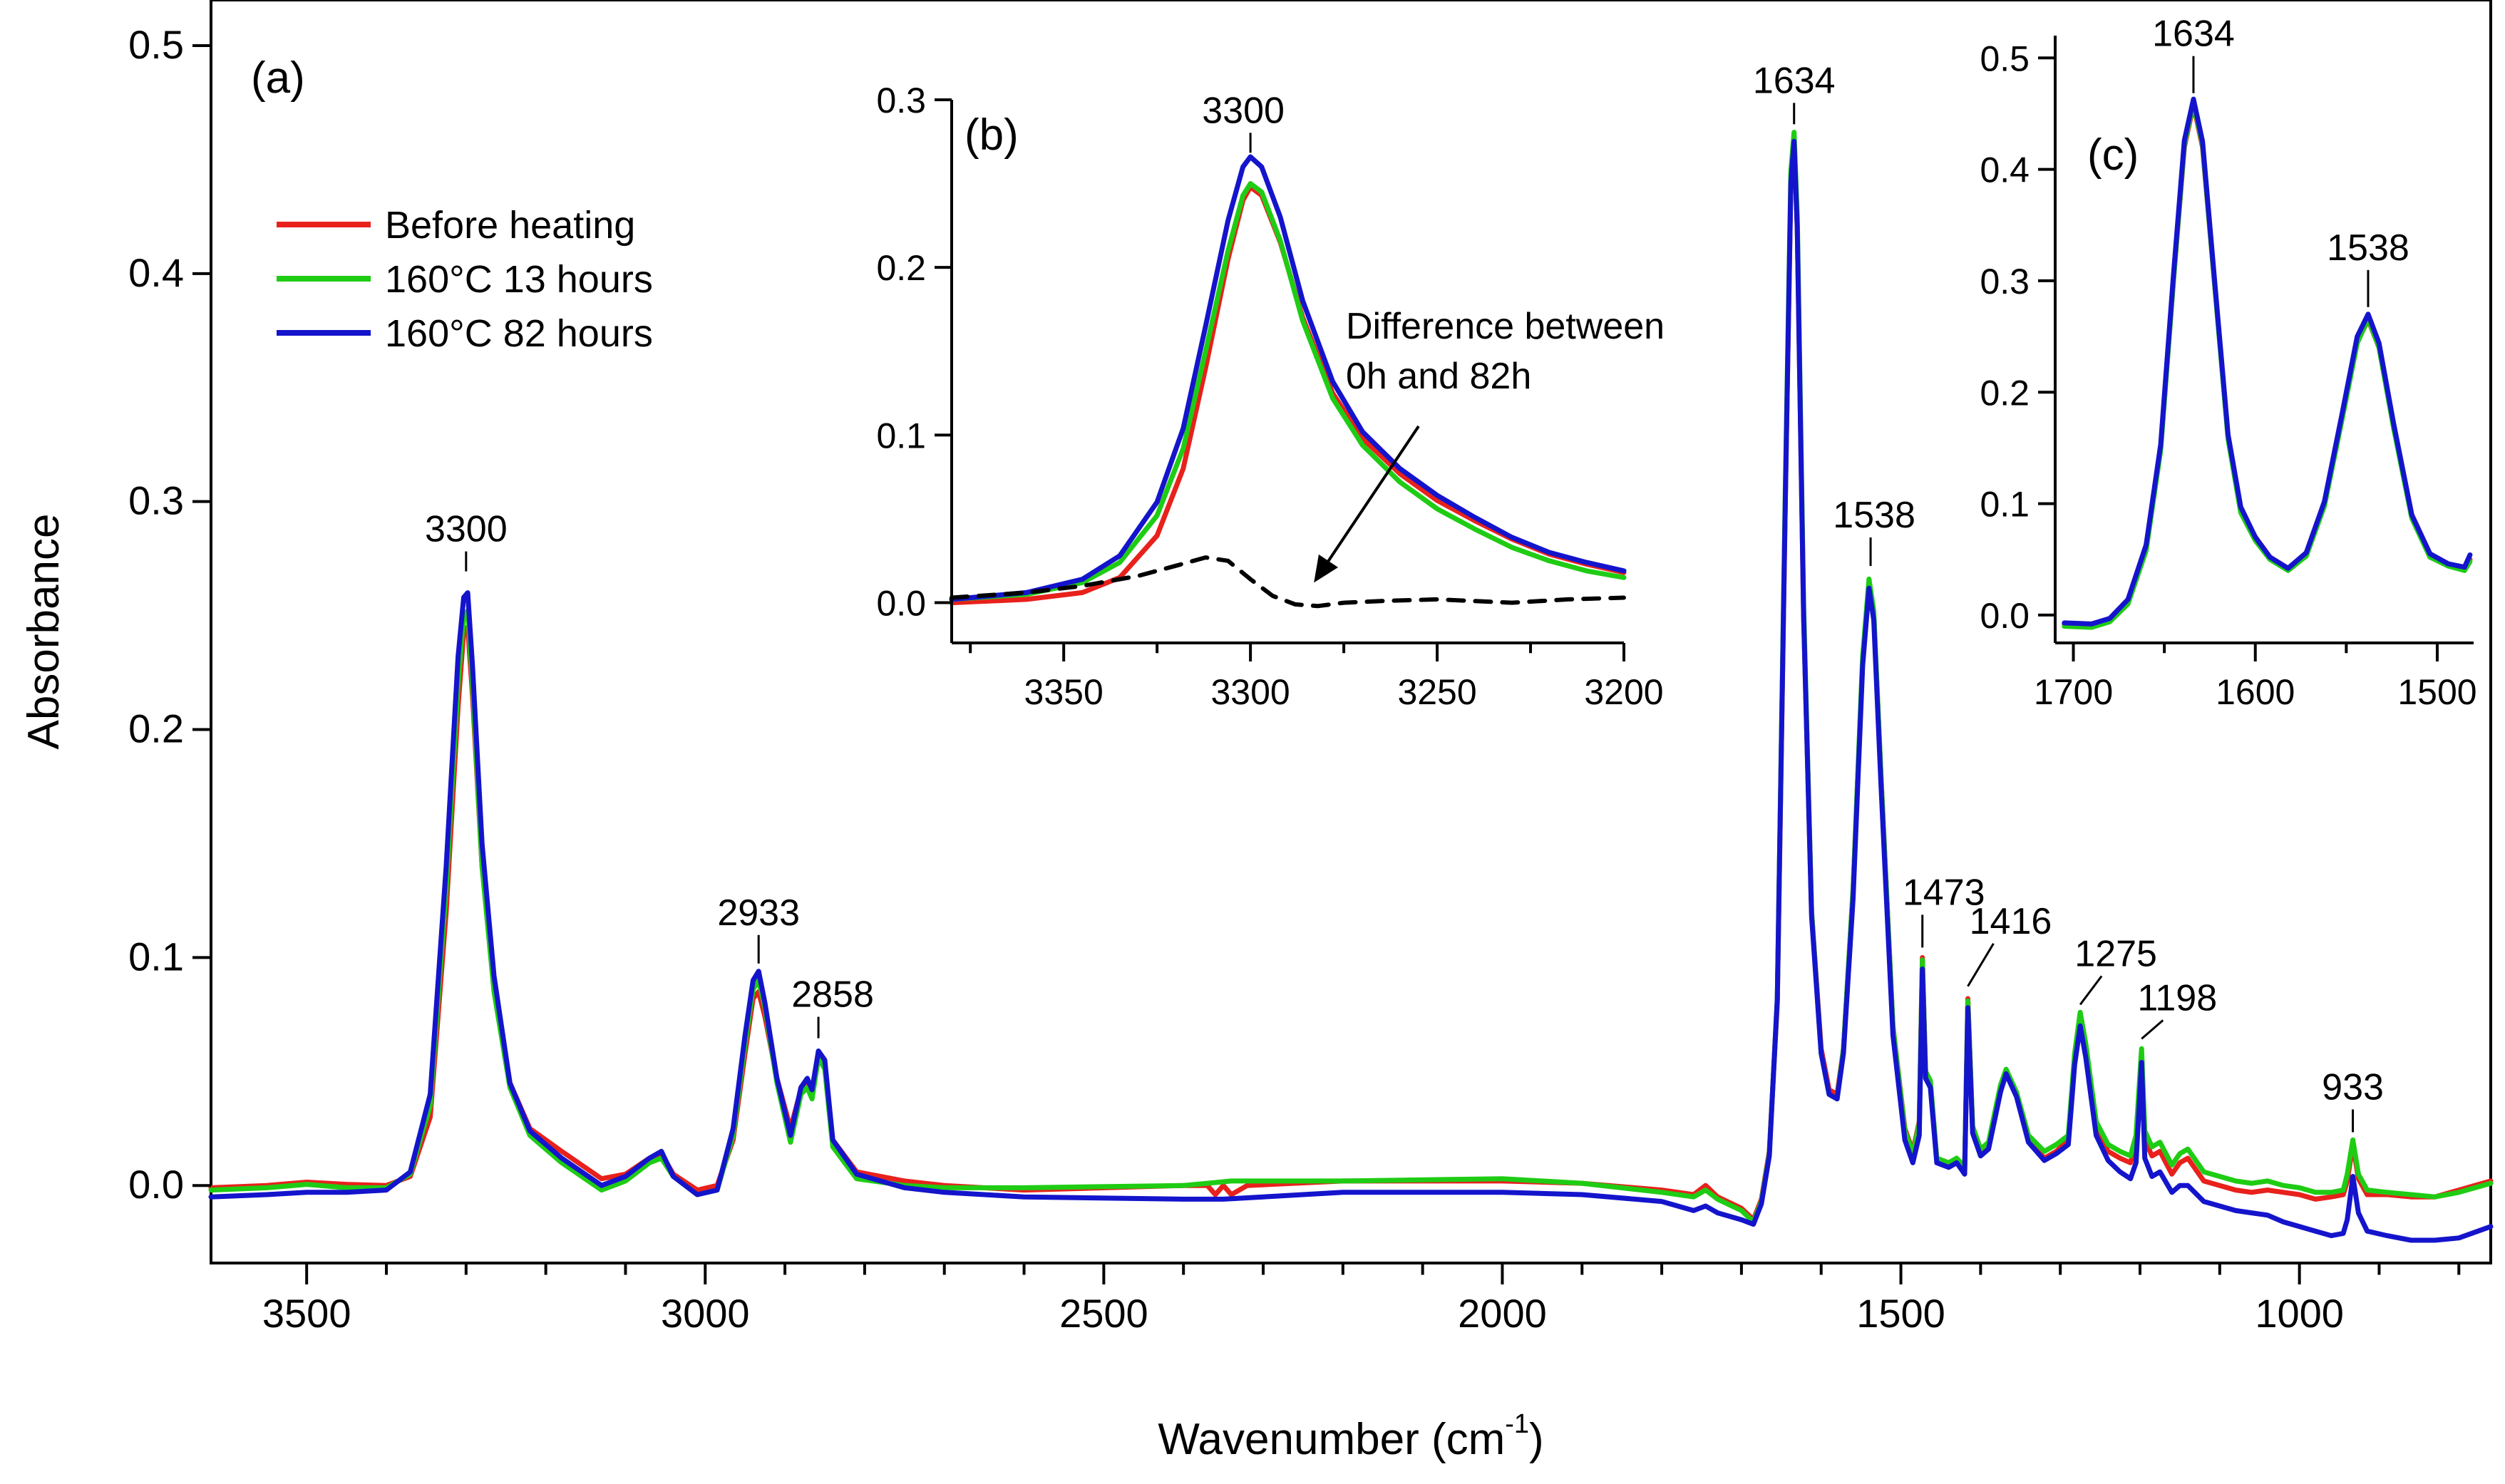 This screenshot has height=1484, width=2505. I want to click on main-xtick-label: 2000, so click(1502, 1313).